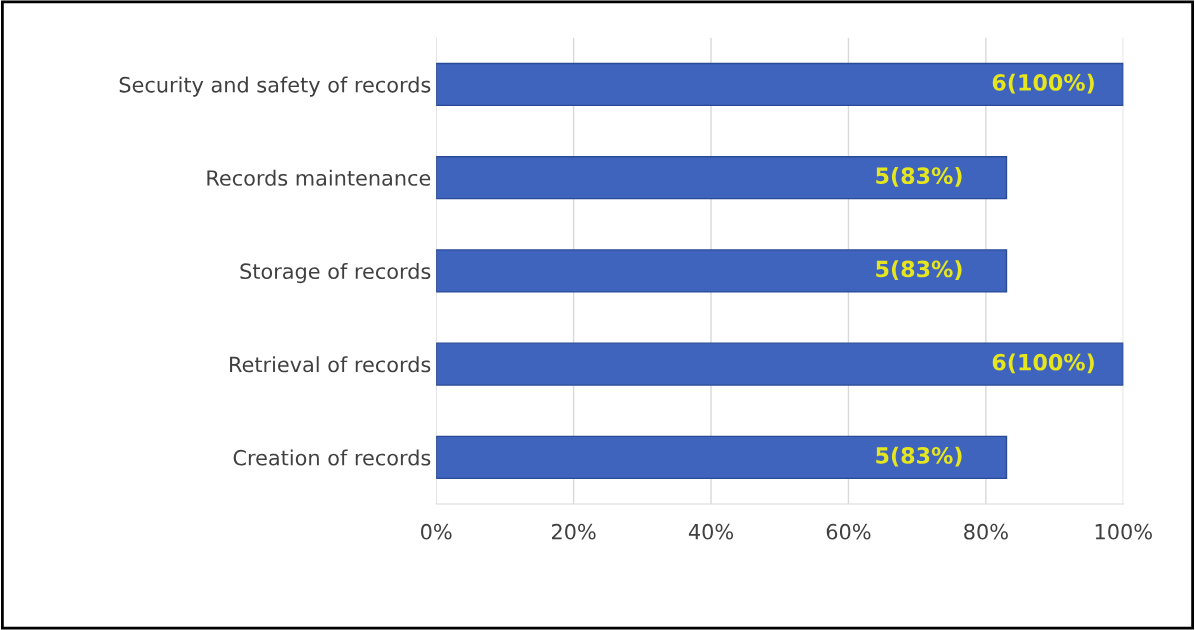  Describe the element at coordinates (275, 86) in the screenshot. I see `y-tick-label: Security and safety of records` at that location.